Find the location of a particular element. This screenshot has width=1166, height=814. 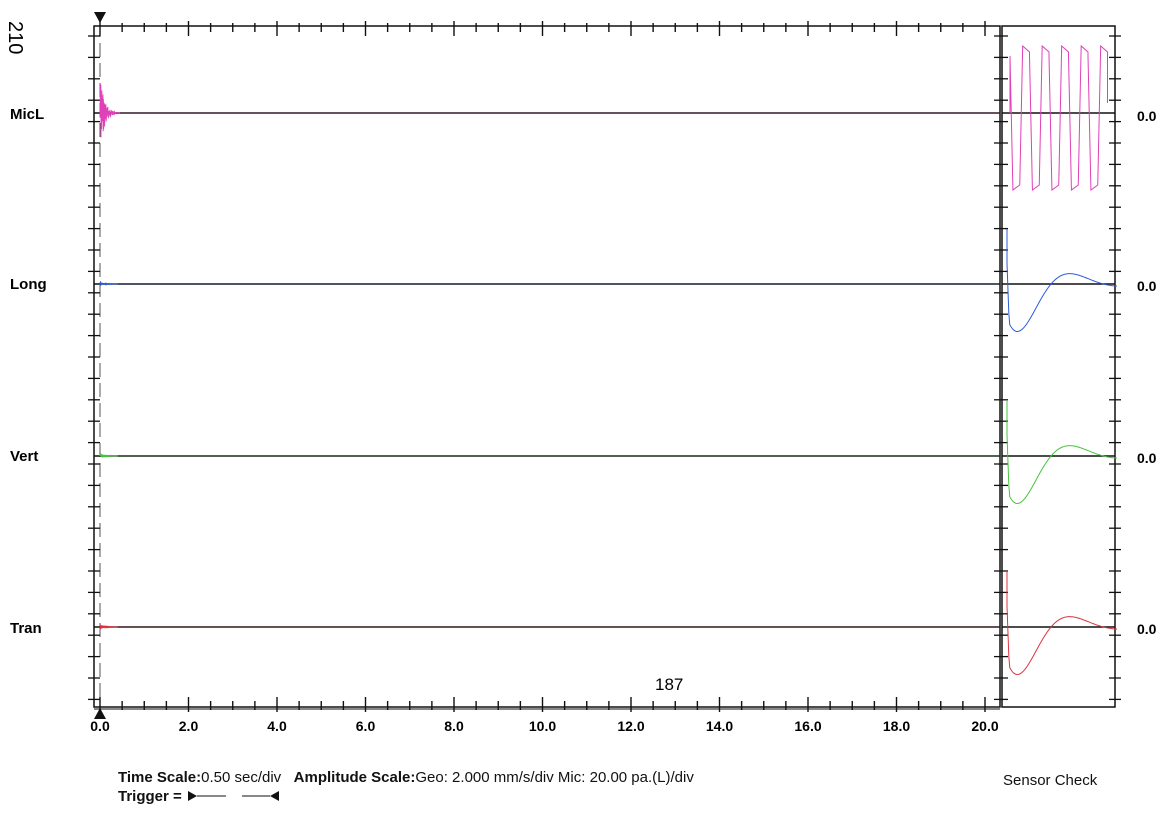

sensor-wave-tran is located at coordinates (1062, 623).